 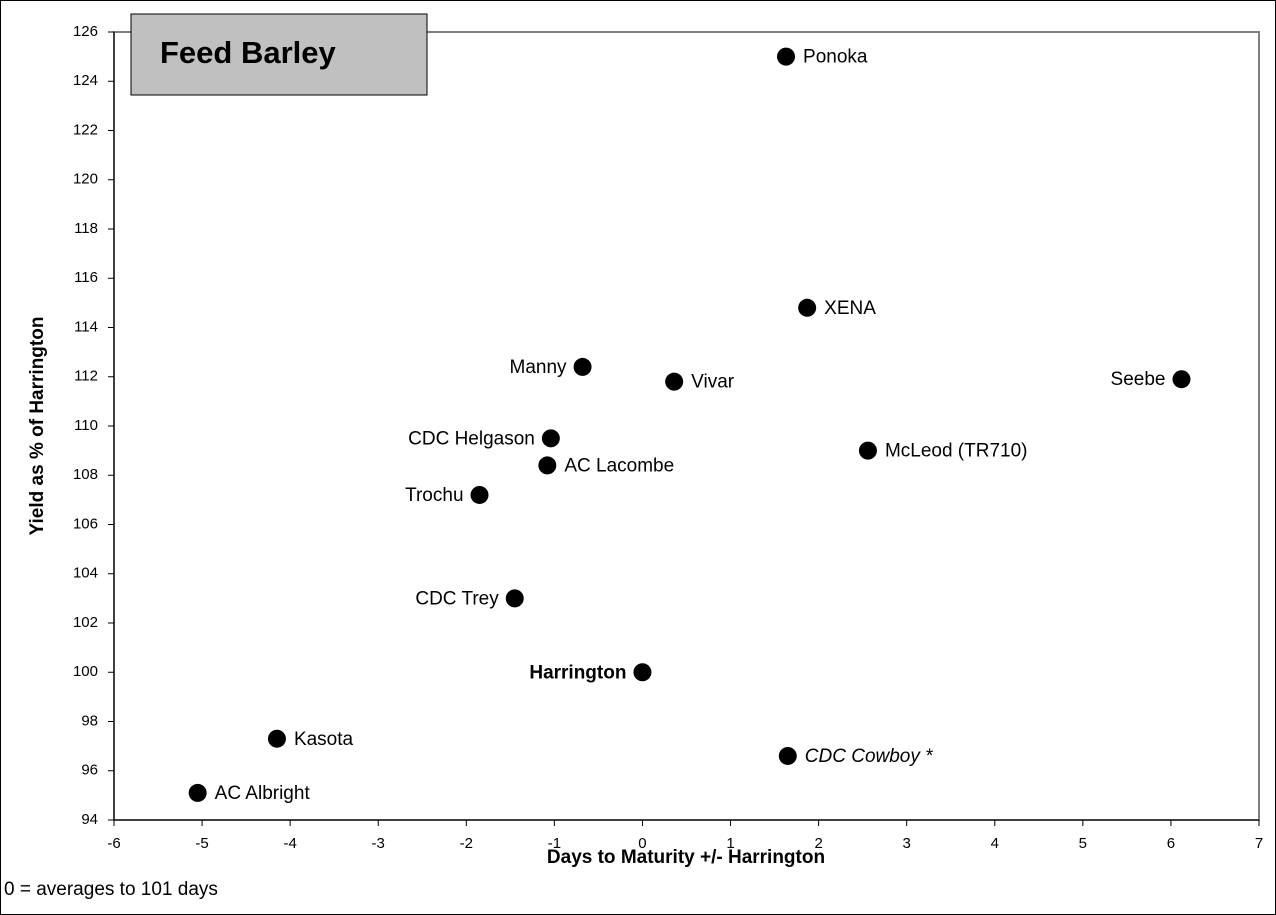 I want to click on x-tick-label: 1, so click(x=730, y=843).